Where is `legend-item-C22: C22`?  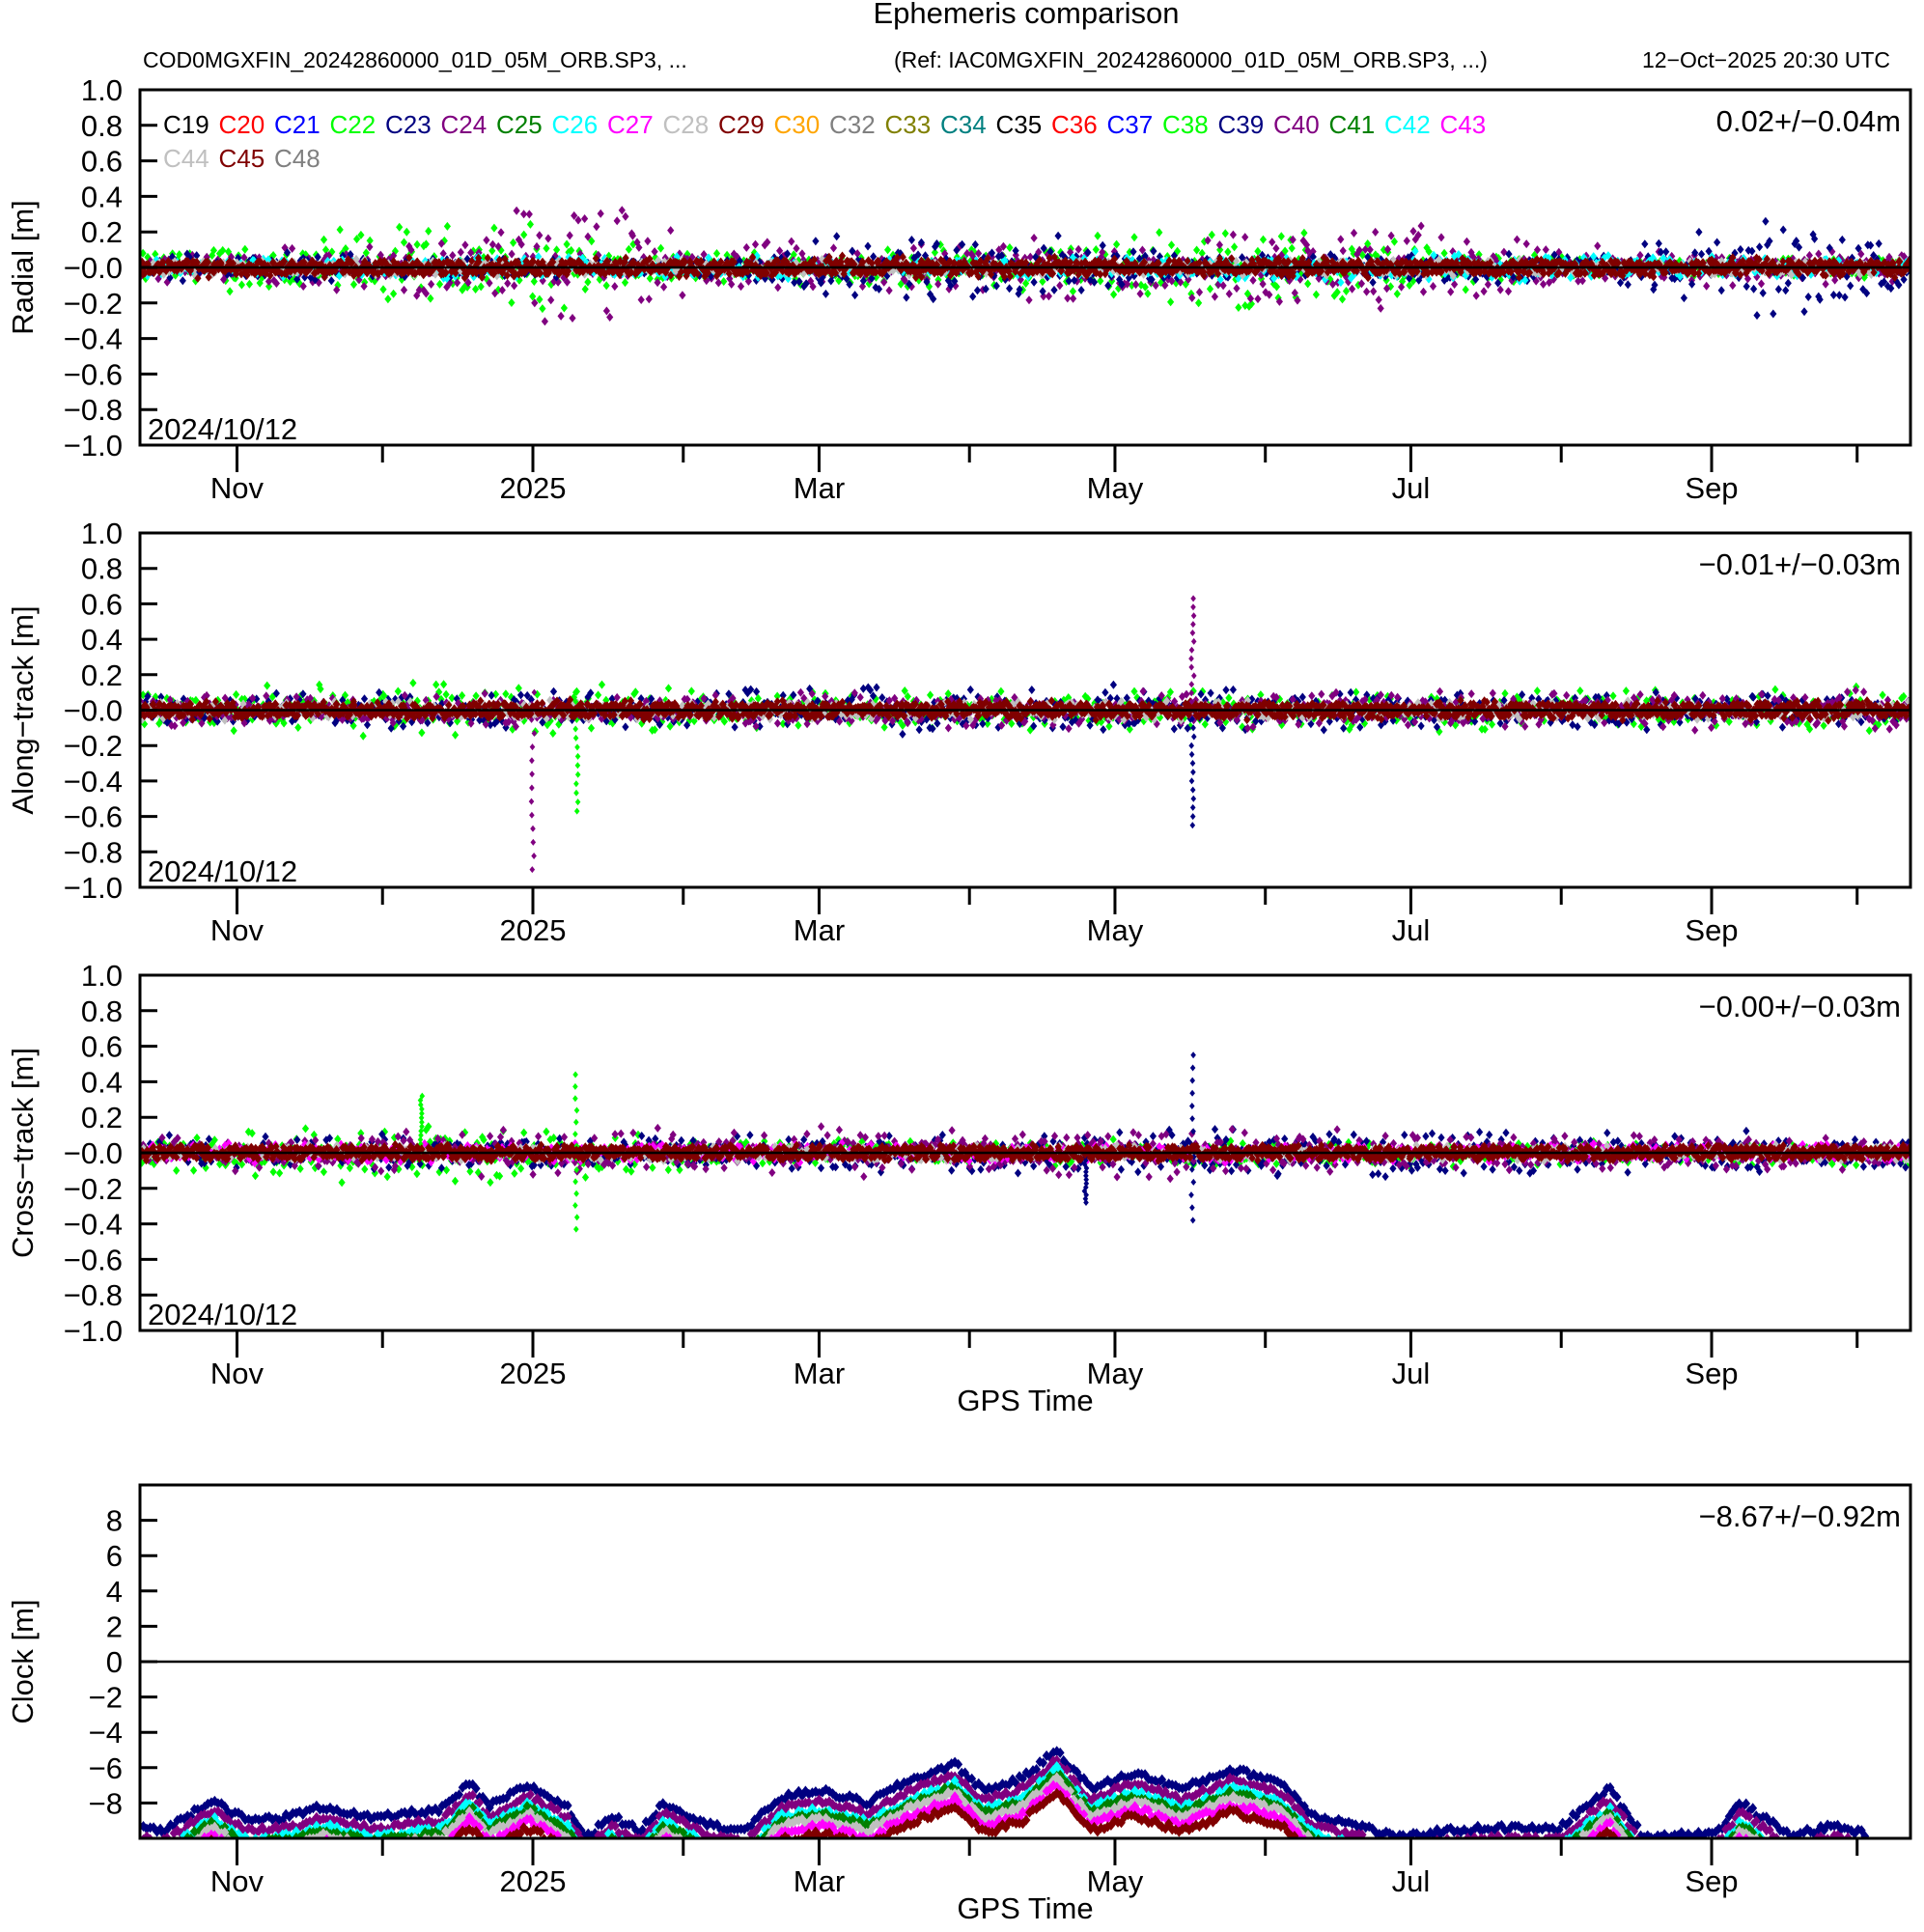 legend-item-C22: C22 is located at coordinates (353, 125).